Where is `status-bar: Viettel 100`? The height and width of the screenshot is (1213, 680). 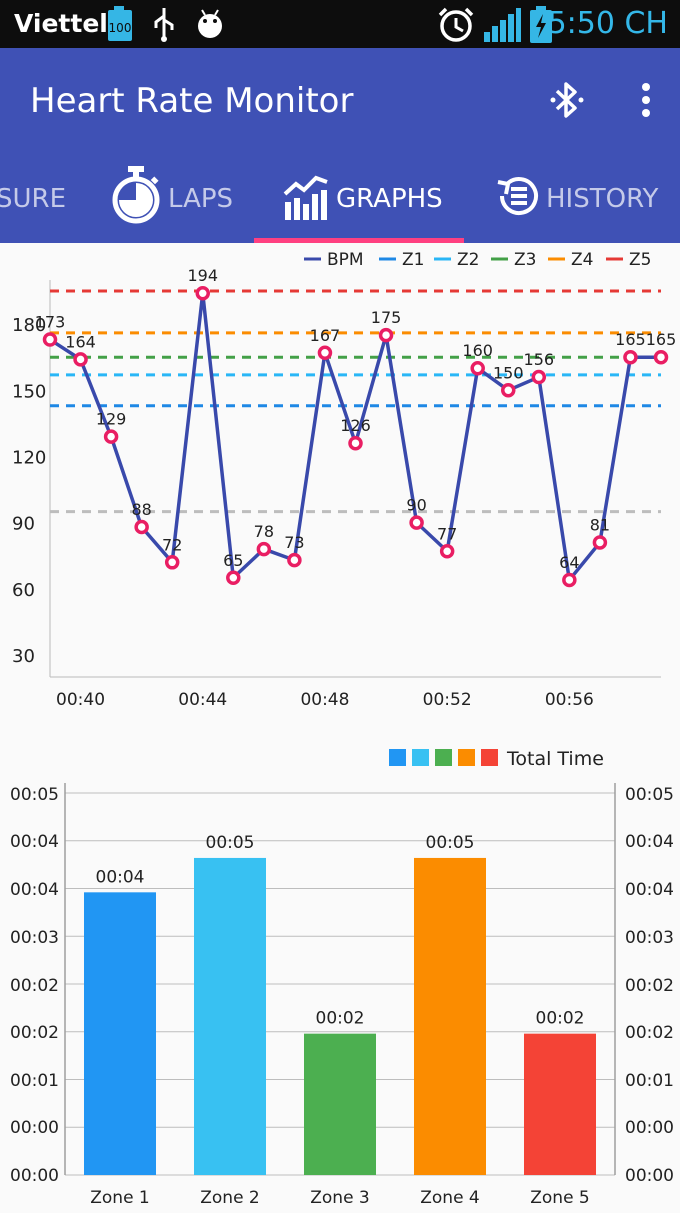
status-bar: Viettel 100 is located at coordinates (340, 24).